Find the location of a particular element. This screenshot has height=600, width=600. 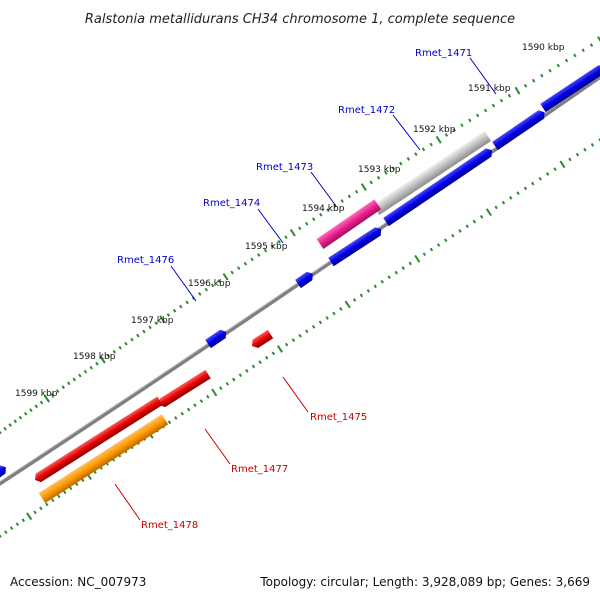

gene-label-rmet-1478: Rmet_1478 is located at coordinates (169, 525).